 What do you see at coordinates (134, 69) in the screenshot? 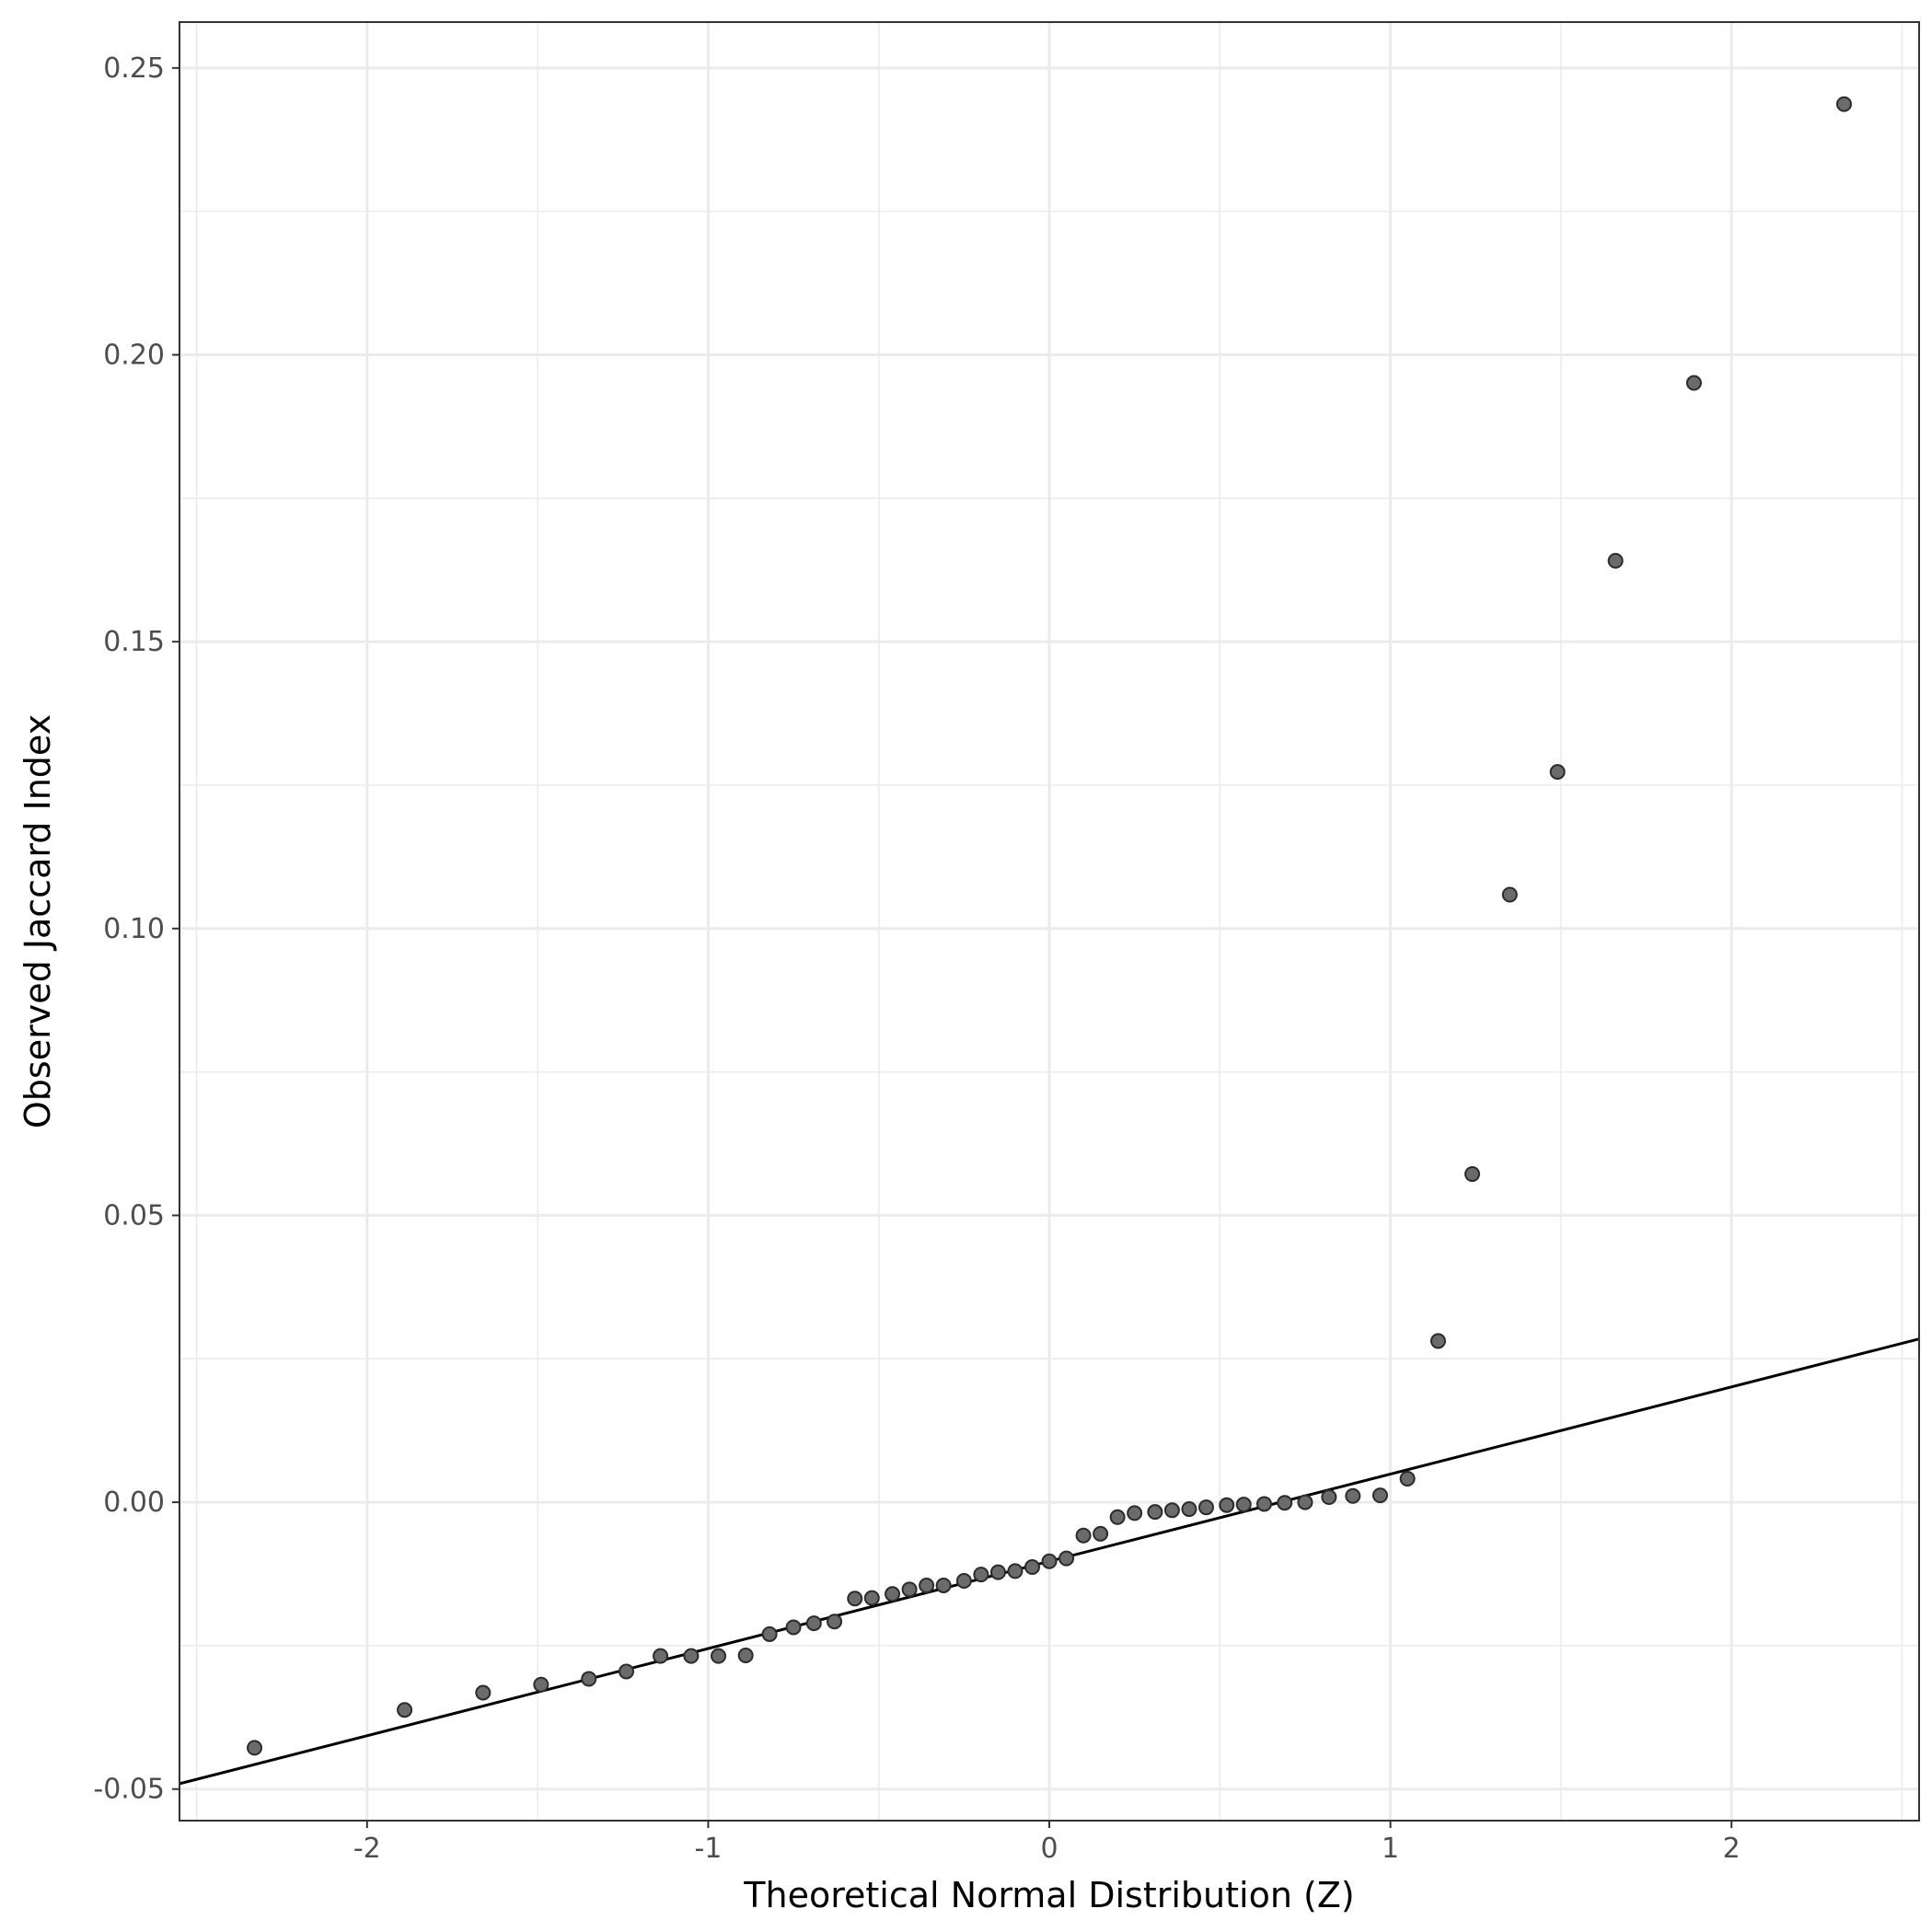
I see `y-tick-label: 0.25` at bounding box center [134, 69].